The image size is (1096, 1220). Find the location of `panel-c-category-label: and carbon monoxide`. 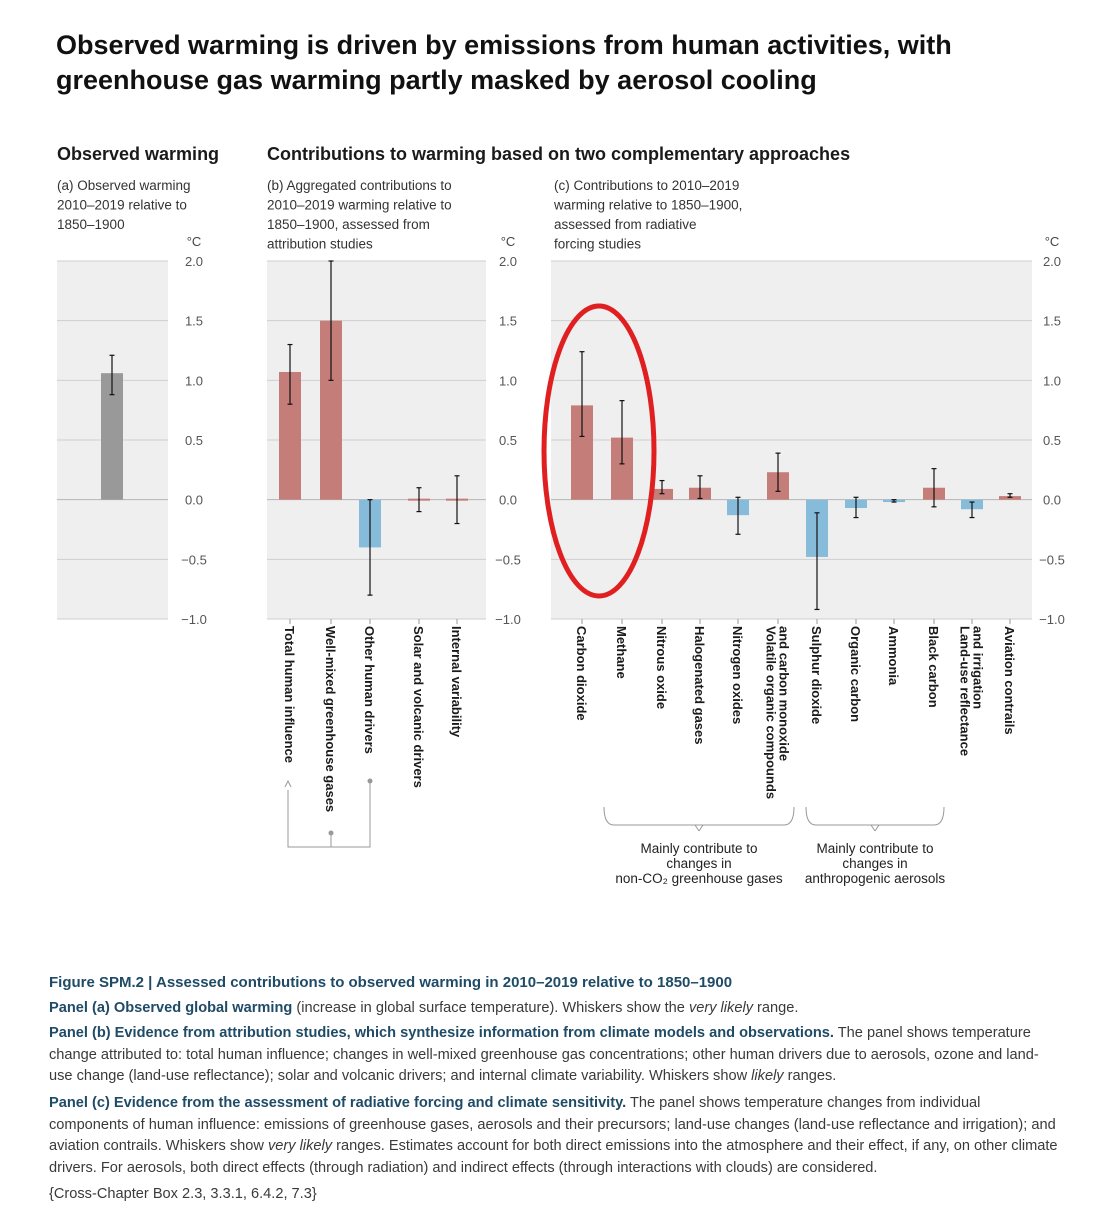

panel-c-category-label: and carbon monoxide is located at coordinates (784, 693).